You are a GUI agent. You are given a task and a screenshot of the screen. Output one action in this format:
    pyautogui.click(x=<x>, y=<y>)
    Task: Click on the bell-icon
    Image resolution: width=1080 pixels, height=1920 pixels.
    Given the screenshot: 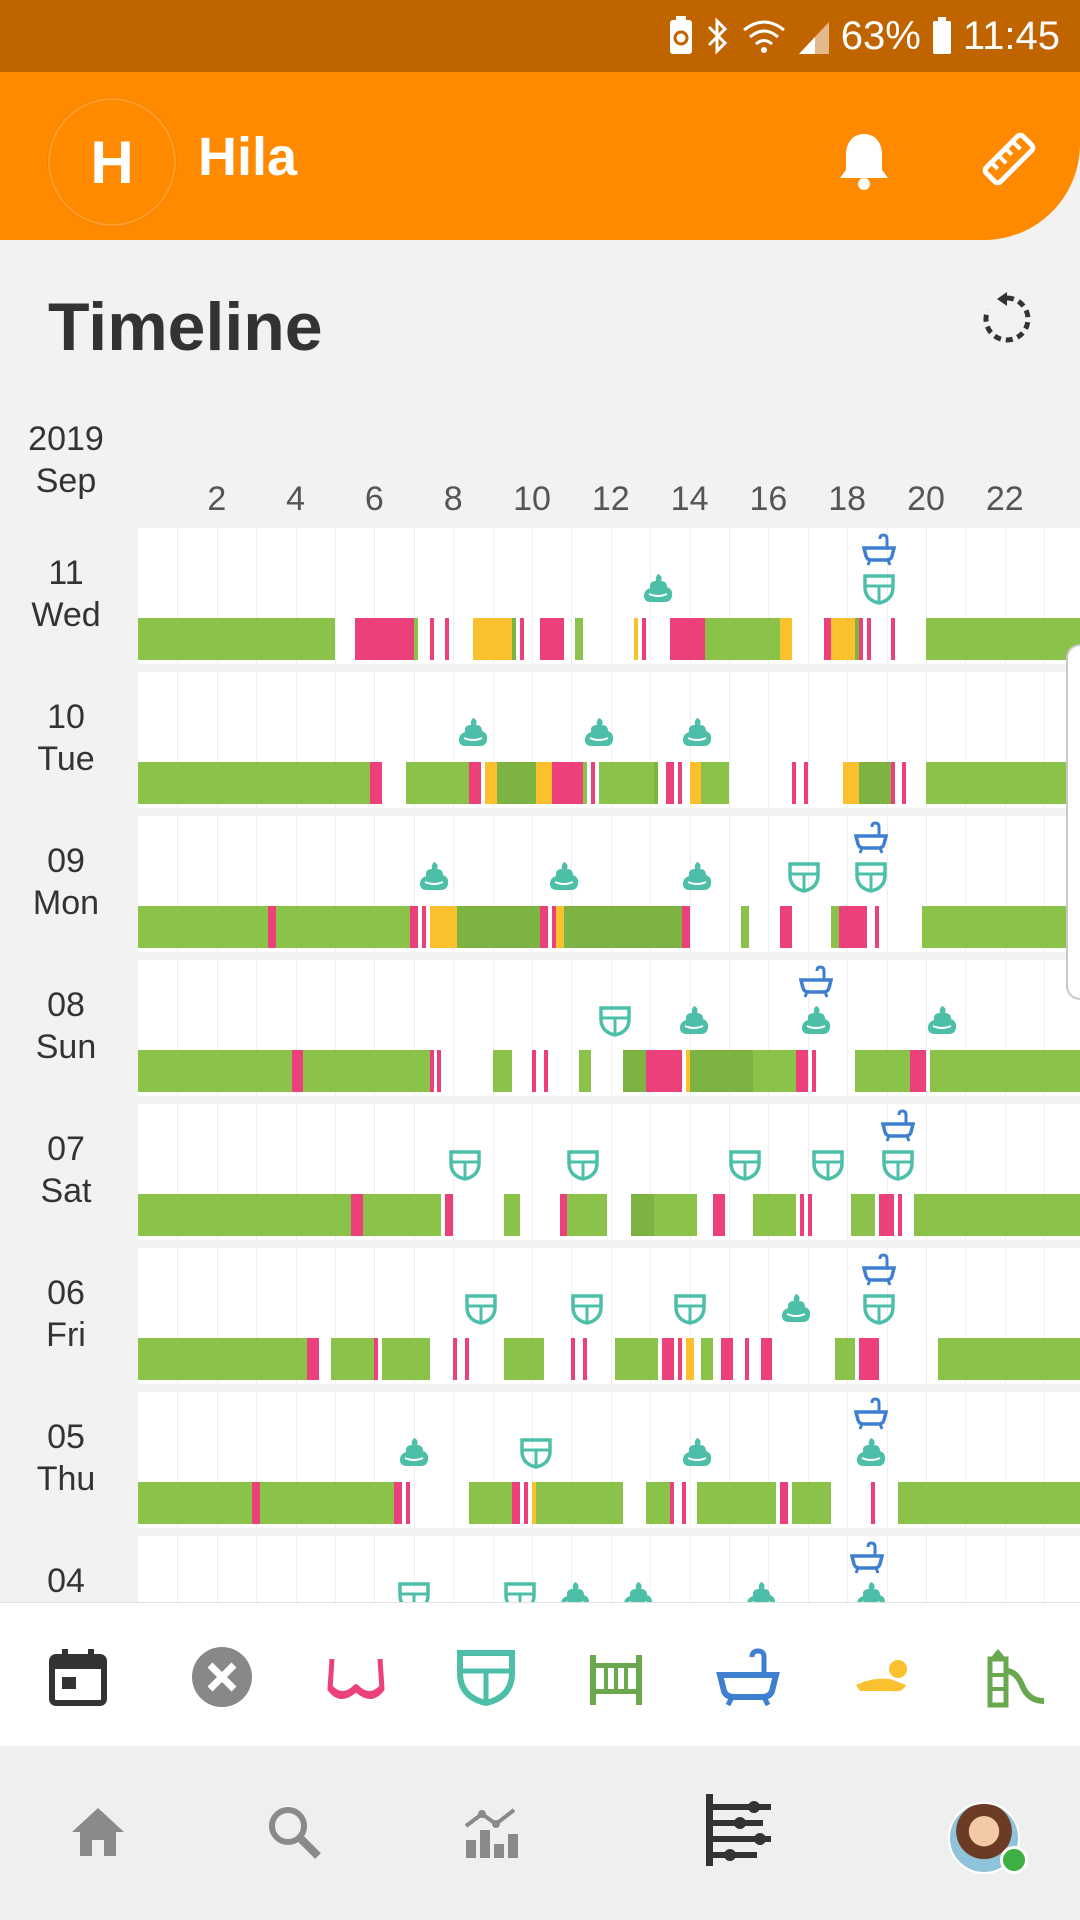 What is the action you would take?
    pyautogui.click(x=864, y=161)
    